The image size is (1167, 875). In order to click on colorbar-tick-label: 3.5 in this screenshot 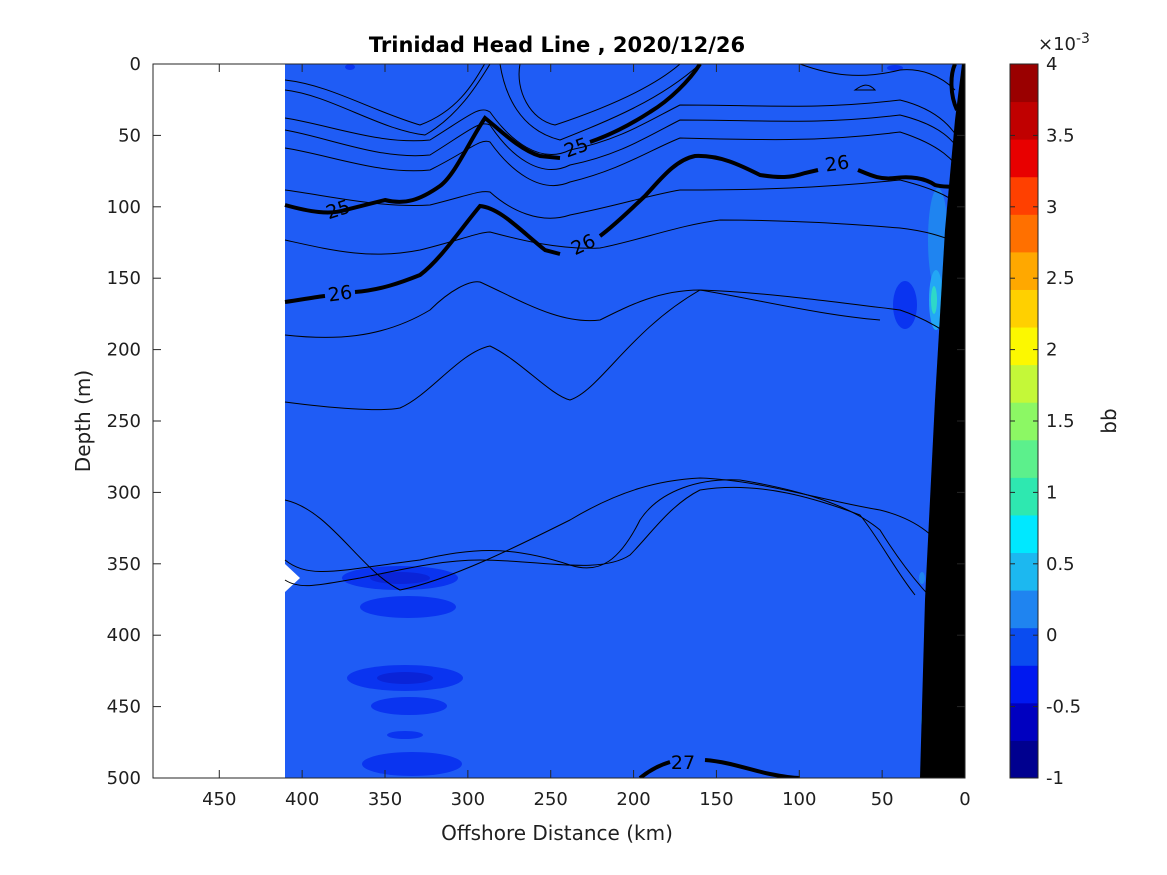, I will do `click(1060, 135)`.